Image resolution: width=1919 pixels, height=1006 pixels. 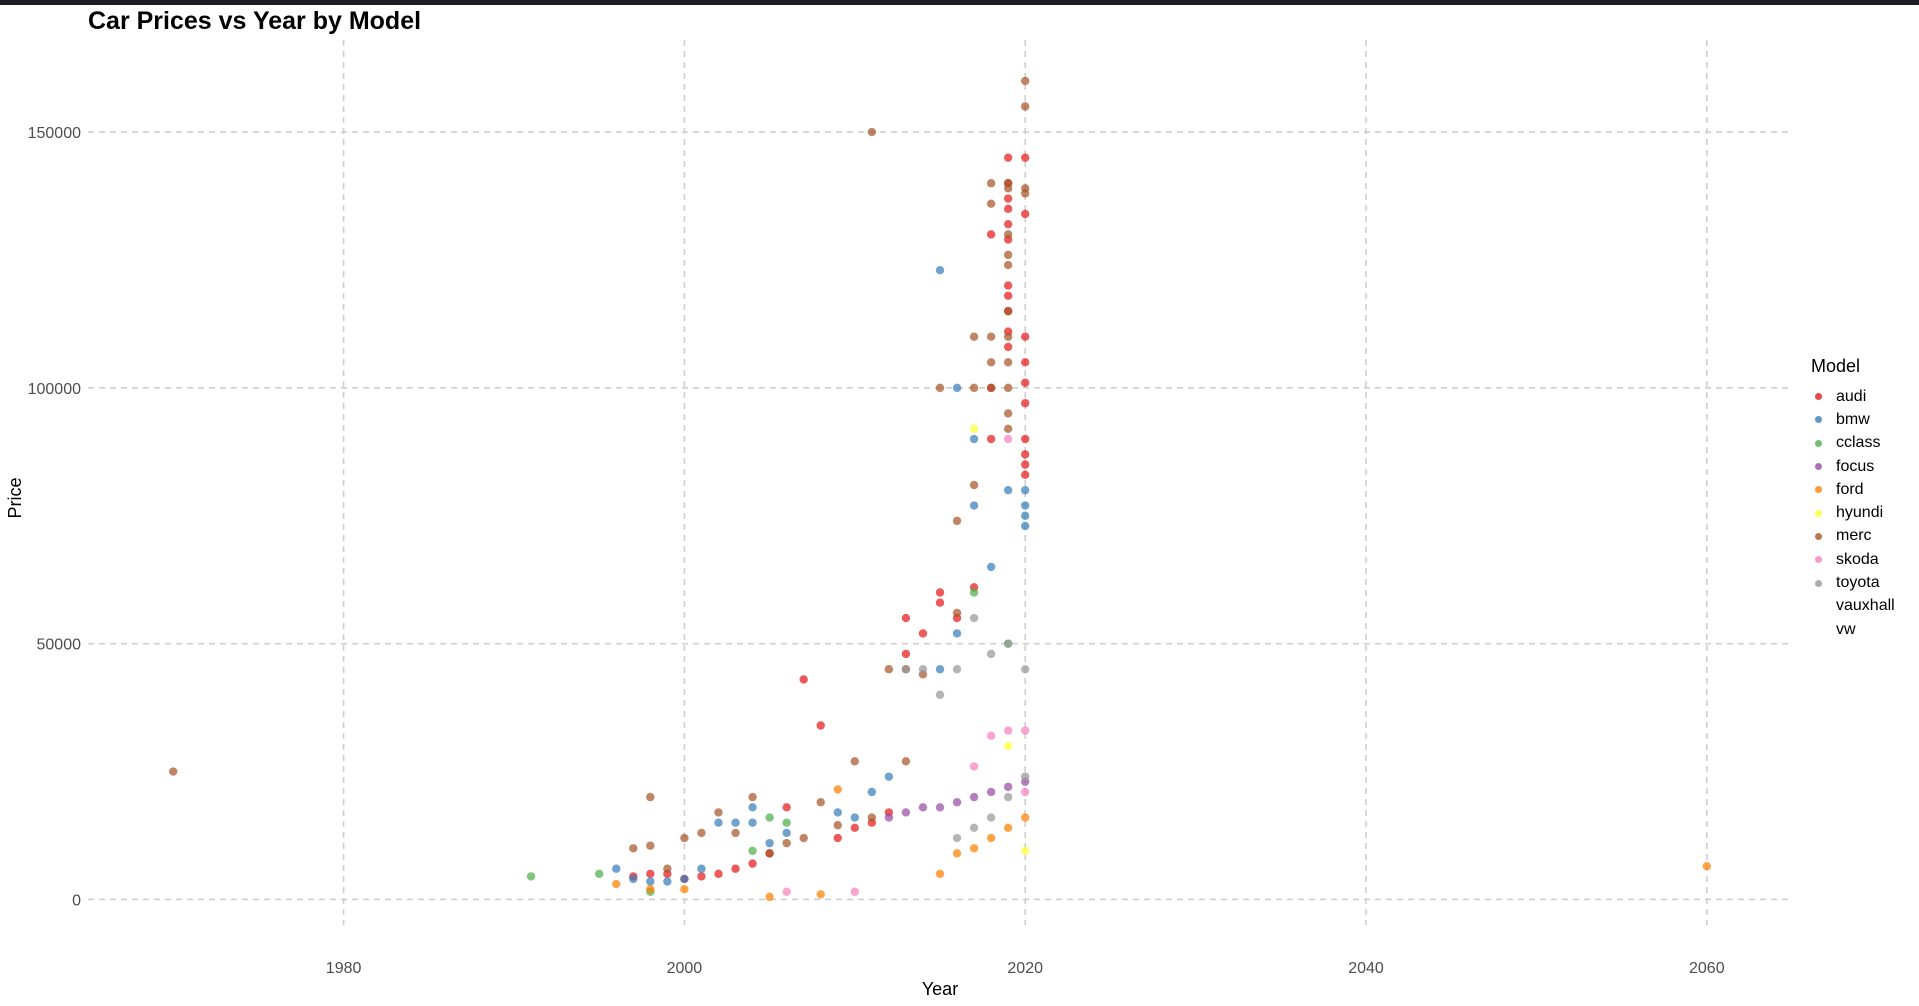 What do you see at coordinates (940, 989) in the screenshot?
I see `x-axis-title: Year` at bounding box center [940, 989].